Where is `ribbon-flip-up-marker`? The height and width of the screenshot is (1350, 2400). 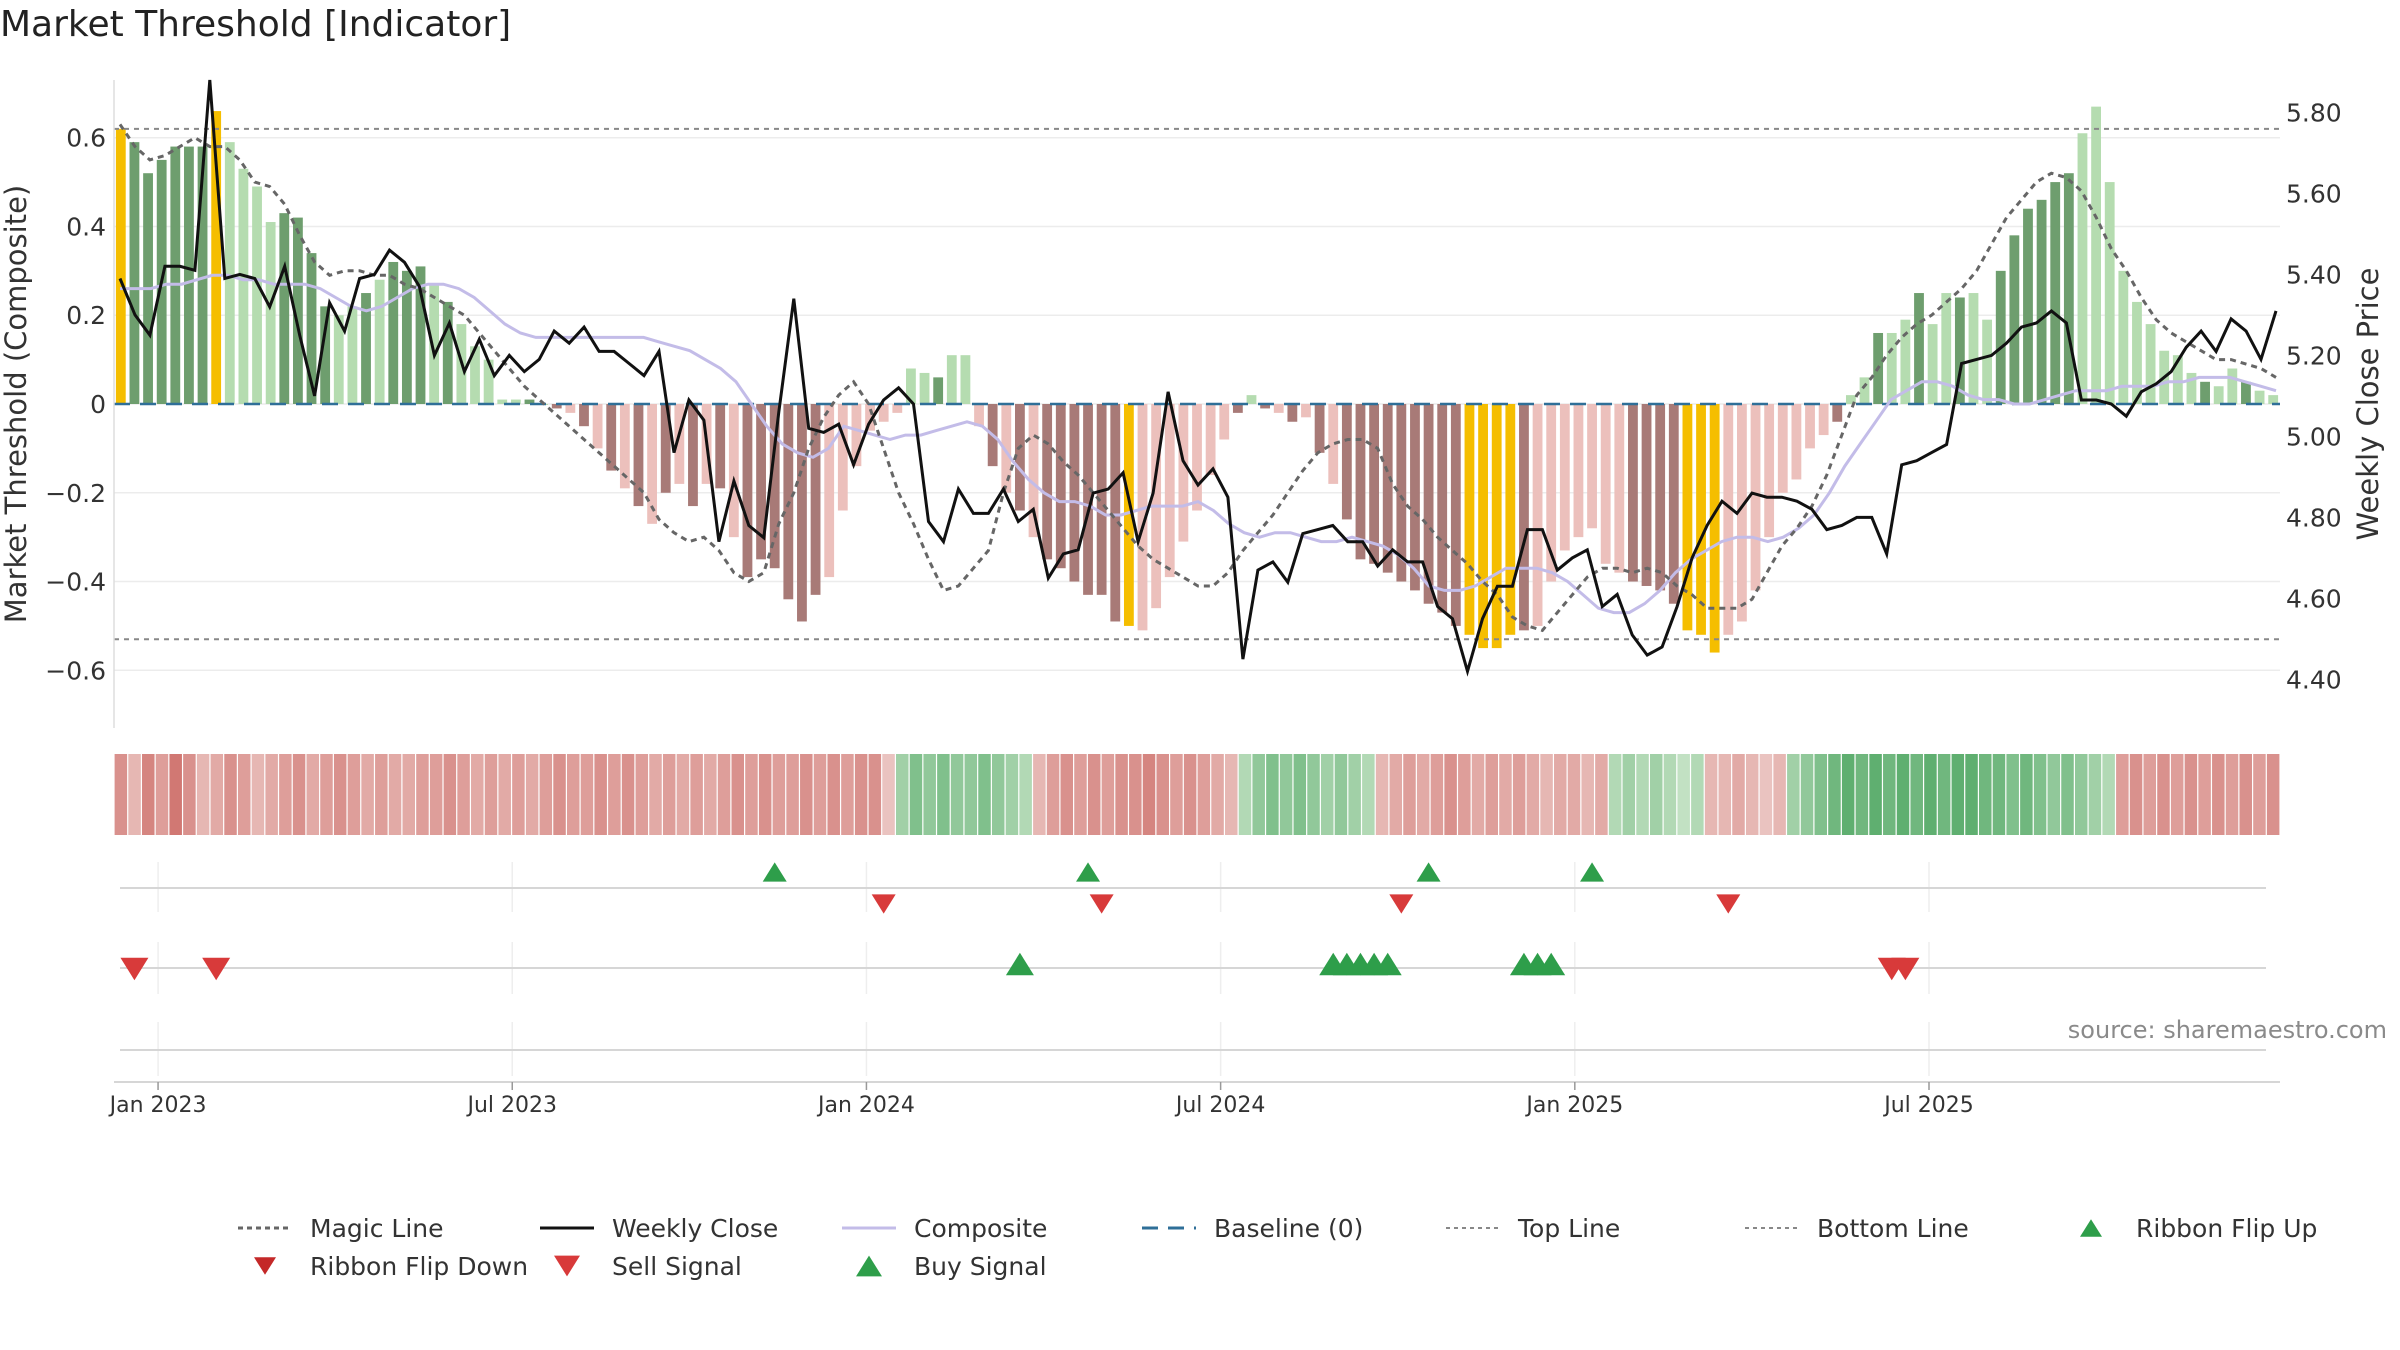
ribbon-flip-up-marker is located at coordinates (1019, 964).